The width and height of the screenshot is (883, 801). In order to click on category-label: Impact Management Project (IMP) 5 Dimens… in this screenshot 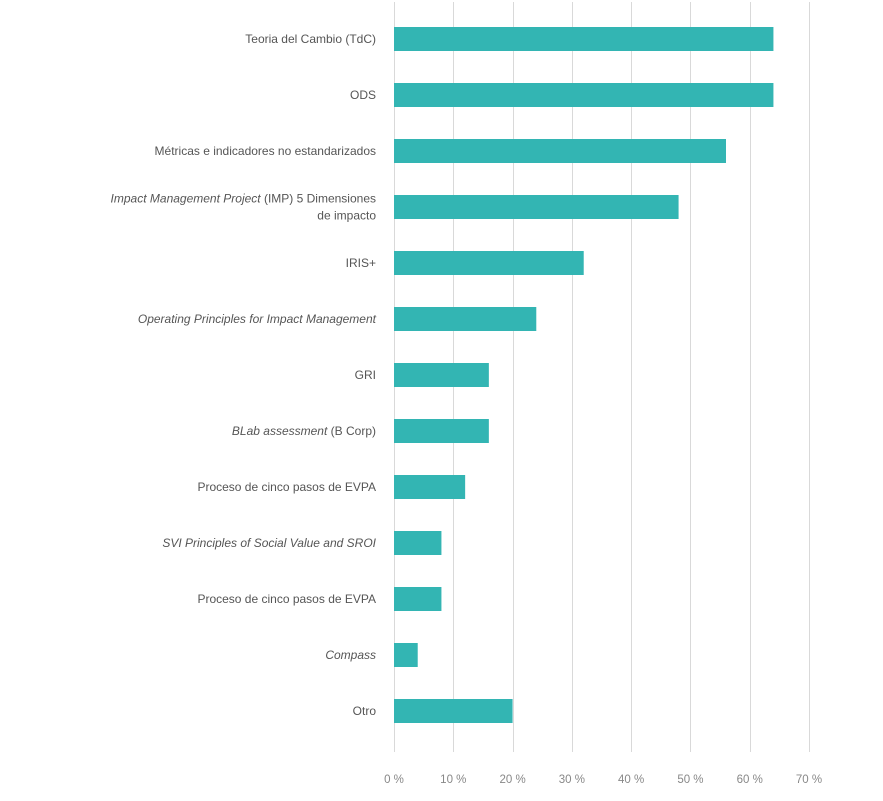, I will do `click(244, 207)`.